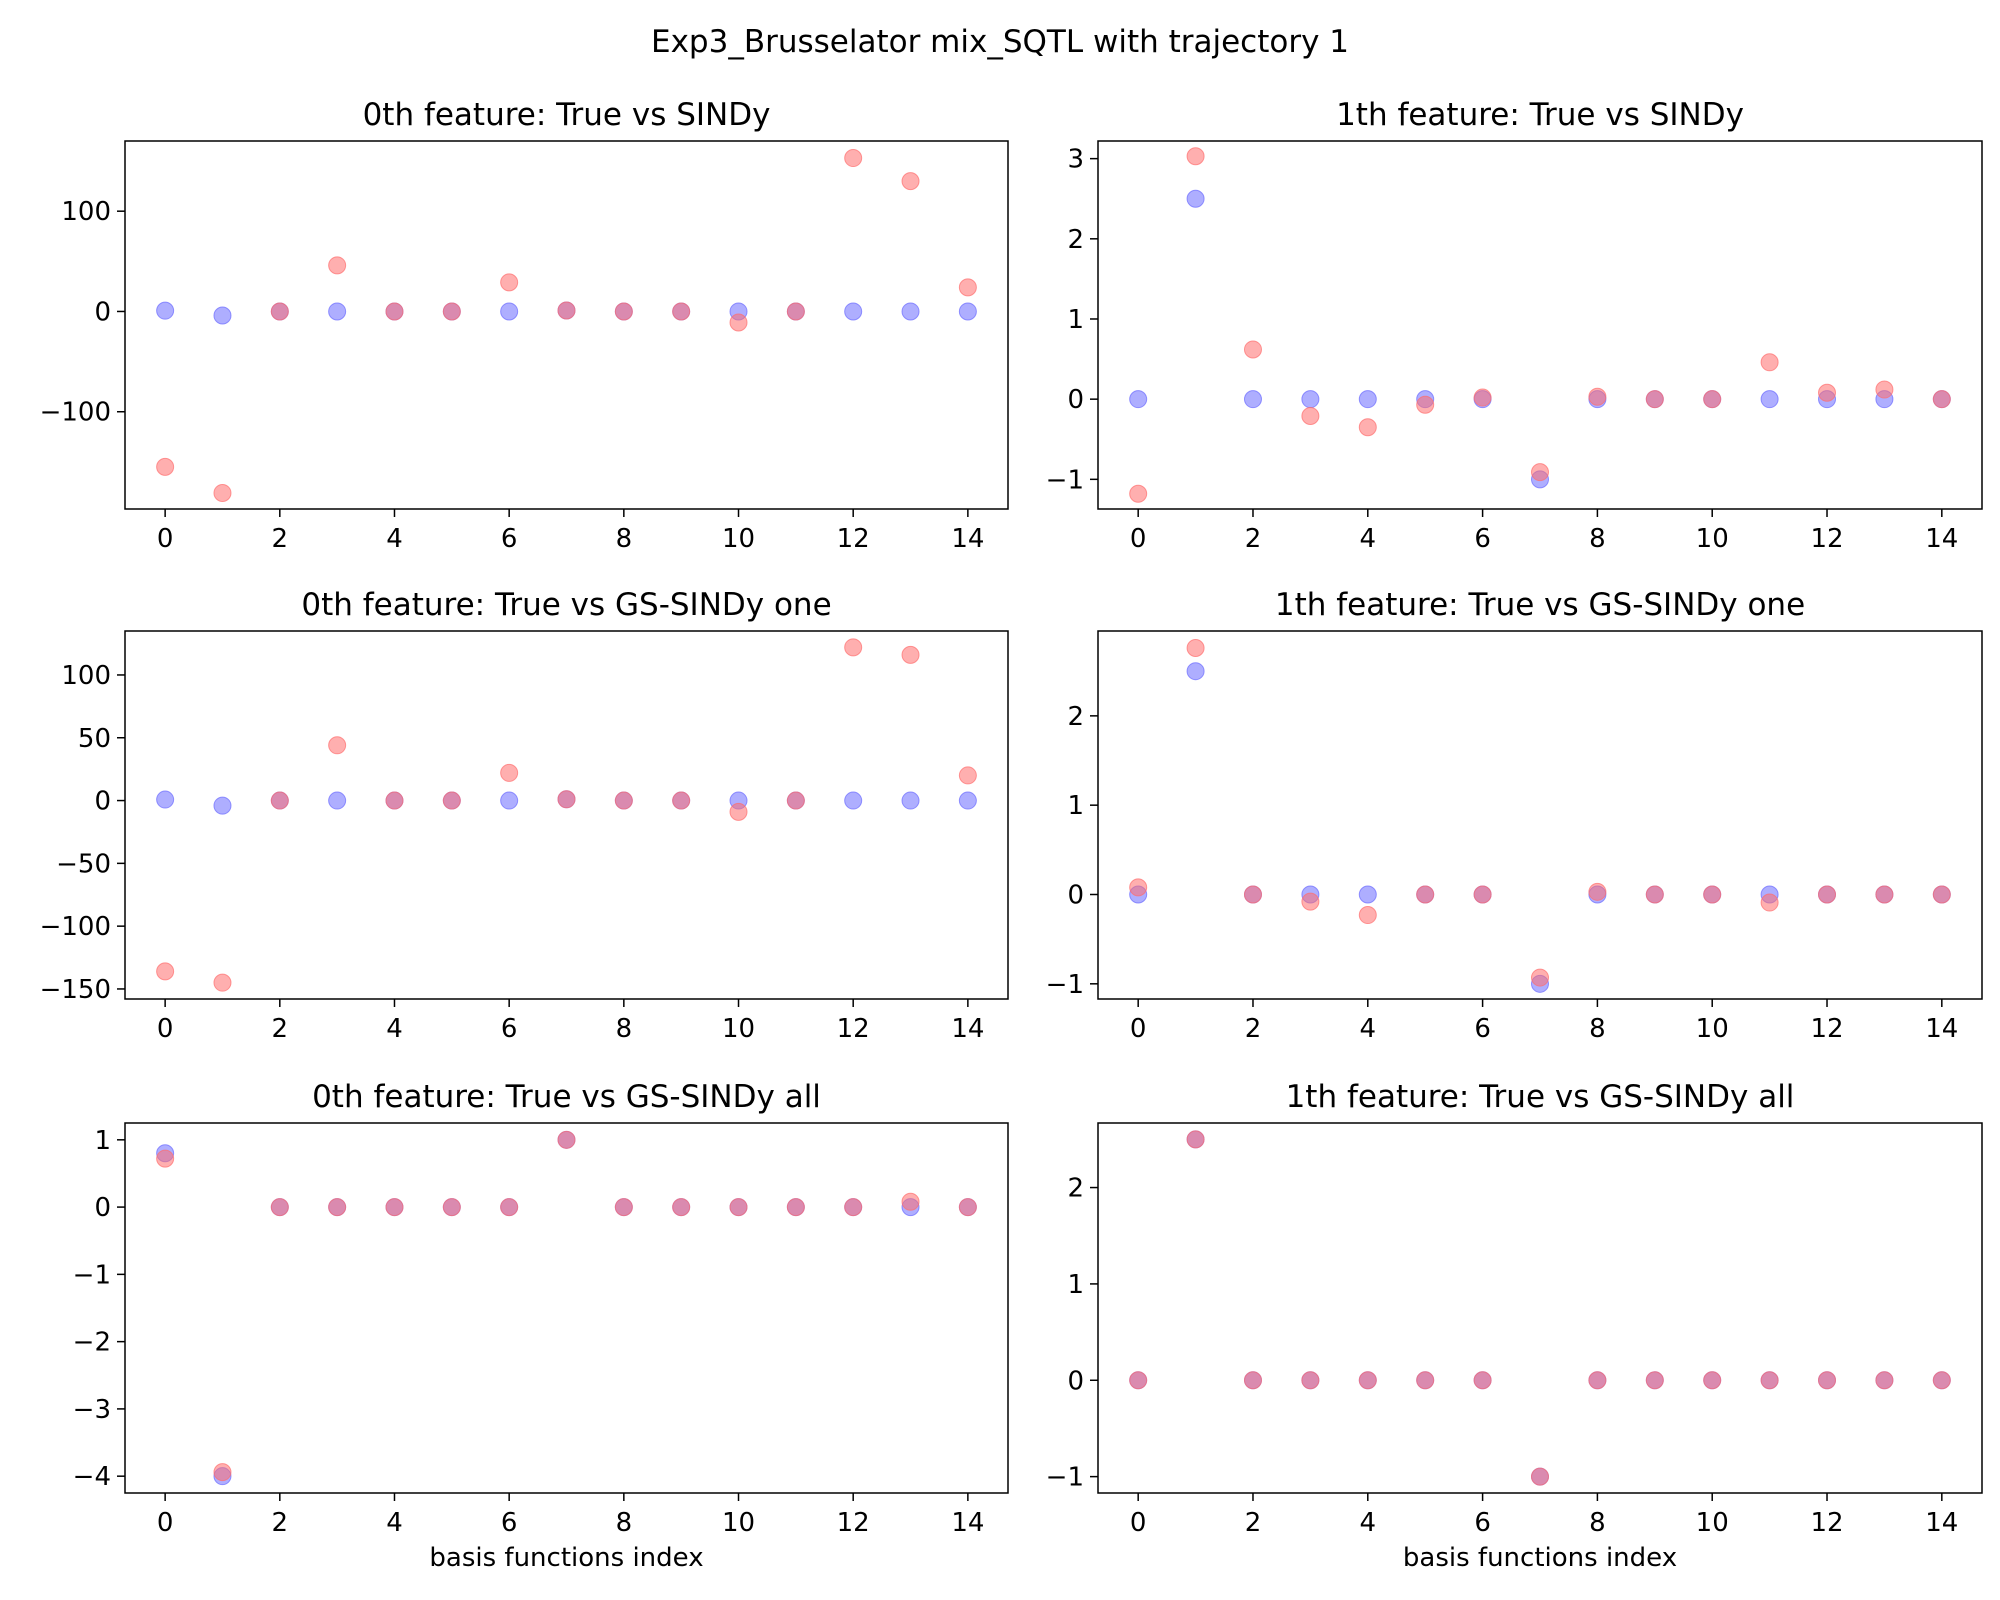 Image resolution: width=2000 pixels, height=1600 pixels. Describe the element at coordinates (1540, 605) in the screenshot. I see `subplot-title: 1th feature: True vs GS-SINDy one` at that location.